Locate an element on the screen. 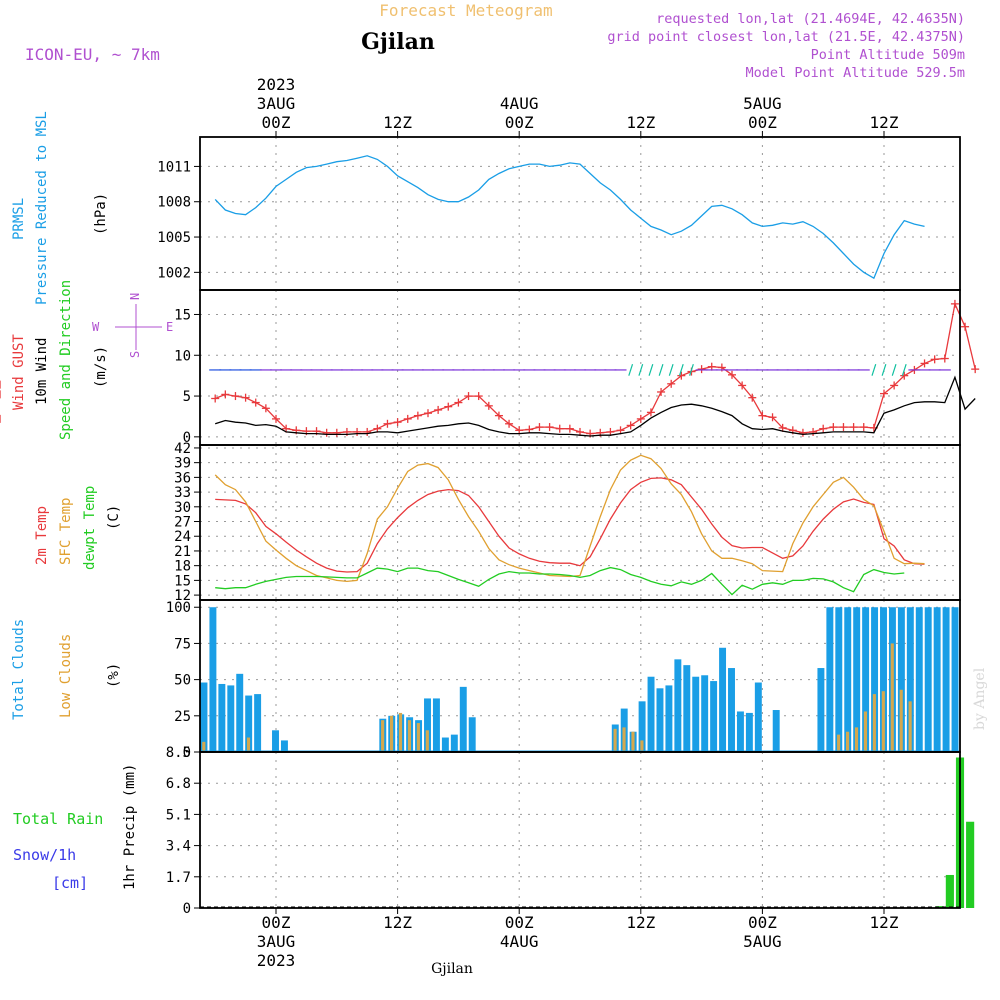 The width and height of the screenshot is (1000, 1000). panel-clouds: 0 25 50 75 100 is located at coordinates (563, 680).